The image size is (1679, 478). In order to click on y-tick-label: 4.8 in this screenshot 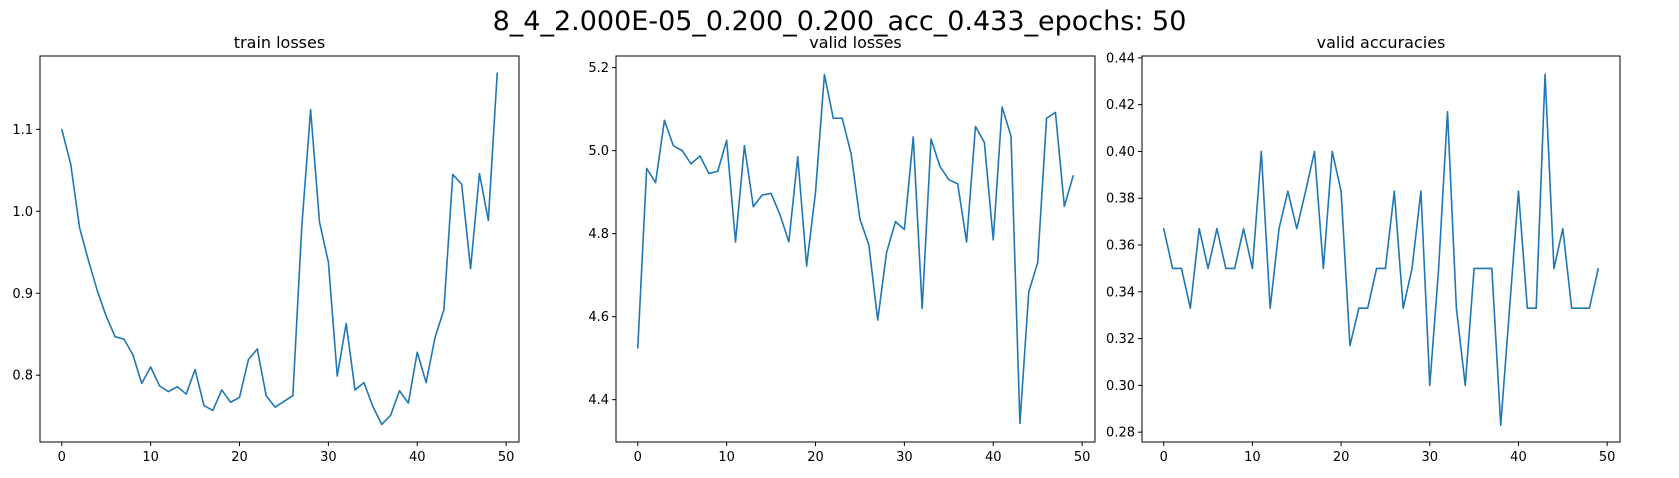, I will do `click(598, 234)`.